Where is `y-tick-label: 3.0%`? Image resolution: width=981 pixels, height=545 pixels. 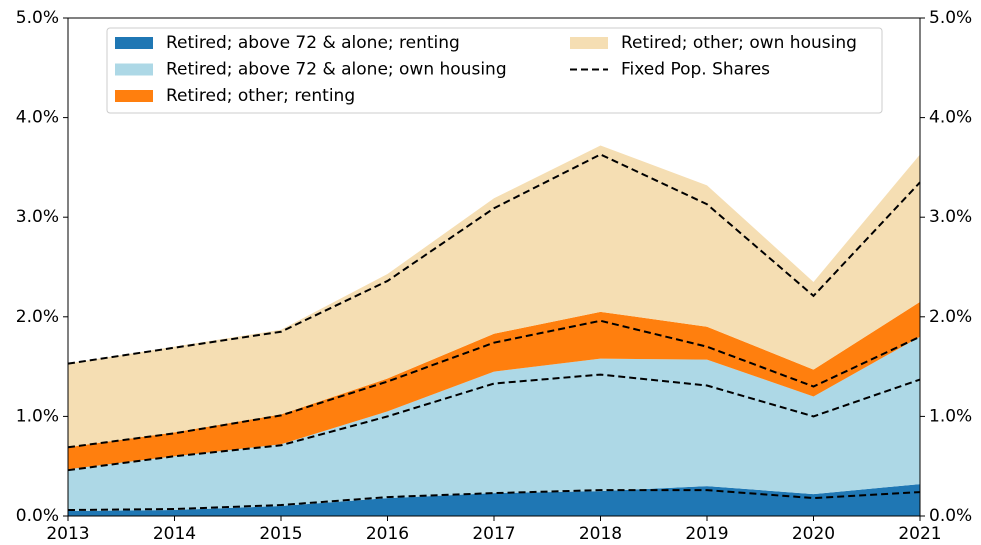 y-tick-label: 3.0% is located at coordinates (37, 217).